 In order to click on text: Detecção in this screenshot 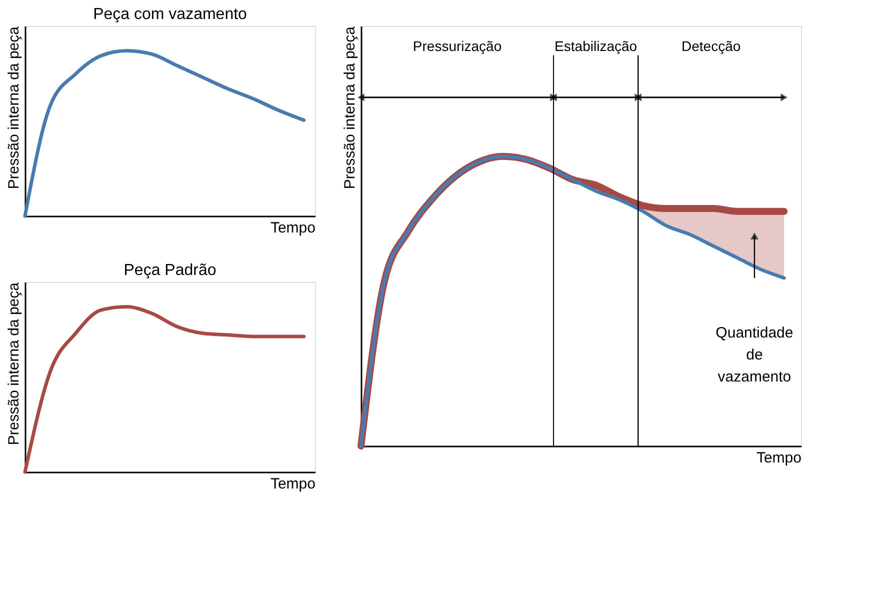, I will do `click(711, 46)`.